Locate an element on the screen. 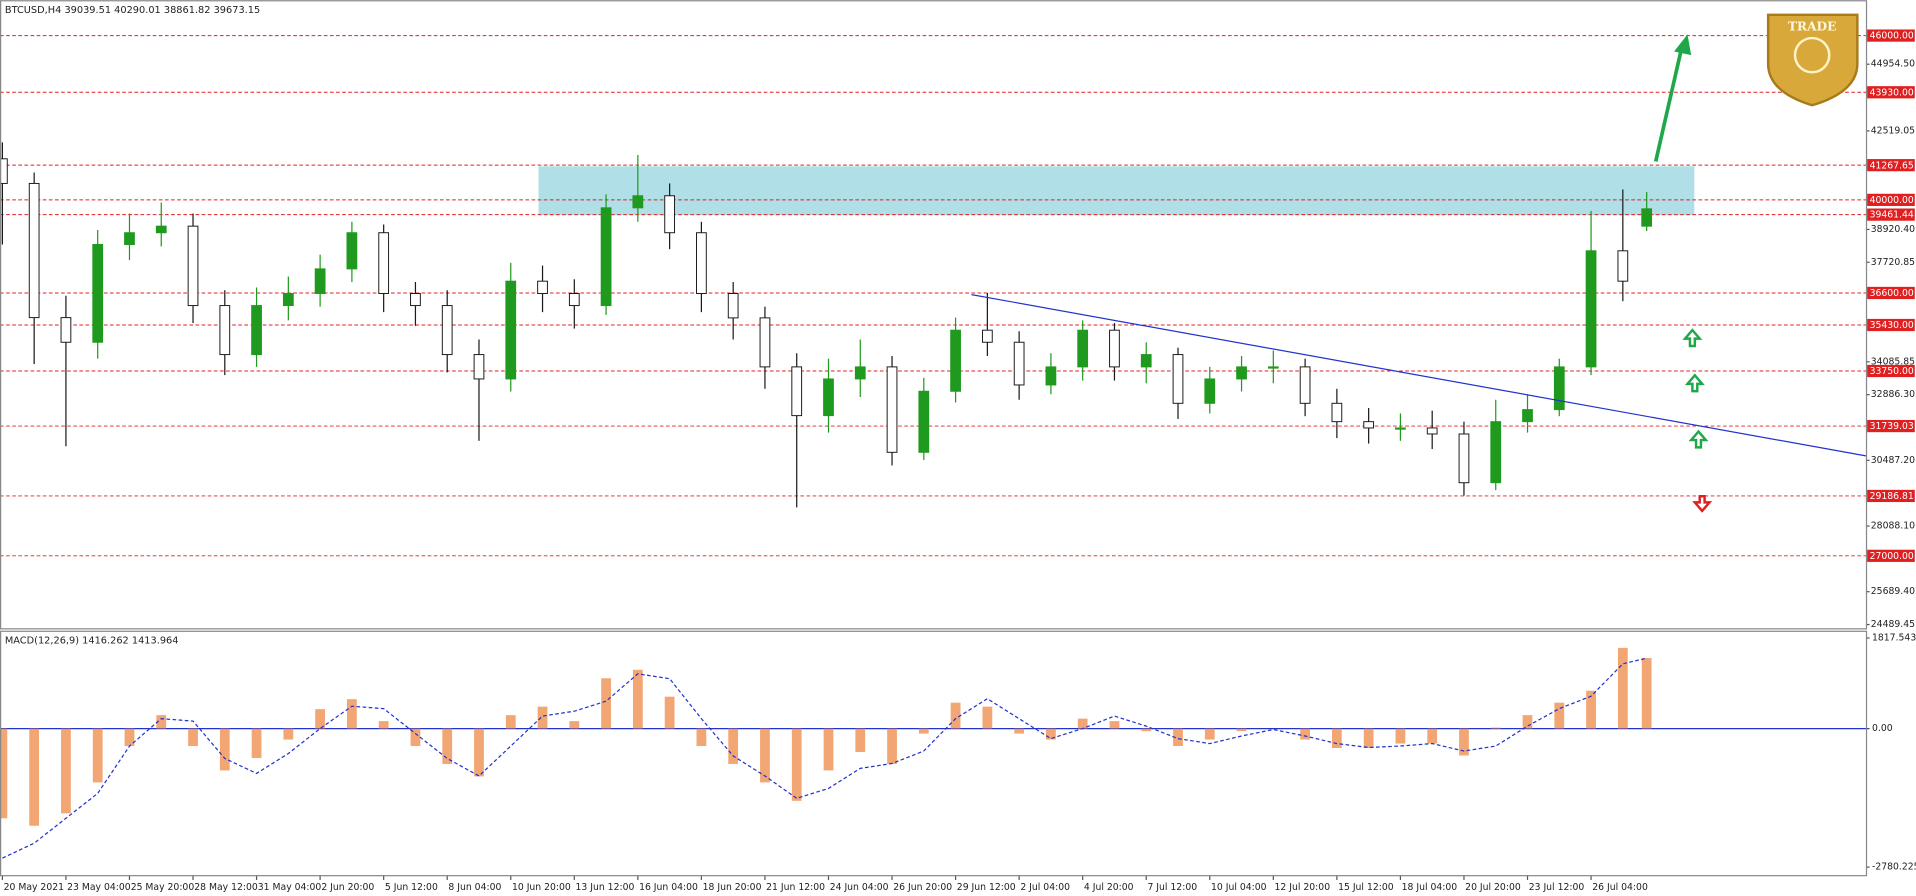 The width and height of the screenshot is (1916, 896). x-tick-label: 15 Jul 12:00 is located at coordinates (1366, 887).